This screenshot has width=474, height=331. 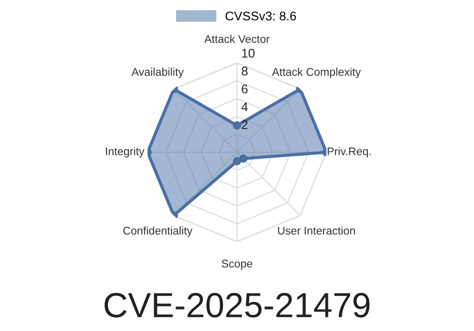 I want to click on spoke-label: Confidentiality, so click(x=157, y=231).